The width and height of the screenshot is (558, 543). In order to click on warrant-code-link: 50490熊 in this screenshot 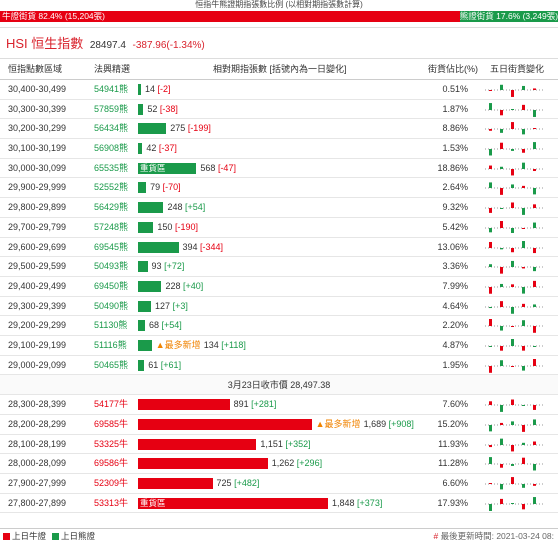, I will do `click(111, 305)`.